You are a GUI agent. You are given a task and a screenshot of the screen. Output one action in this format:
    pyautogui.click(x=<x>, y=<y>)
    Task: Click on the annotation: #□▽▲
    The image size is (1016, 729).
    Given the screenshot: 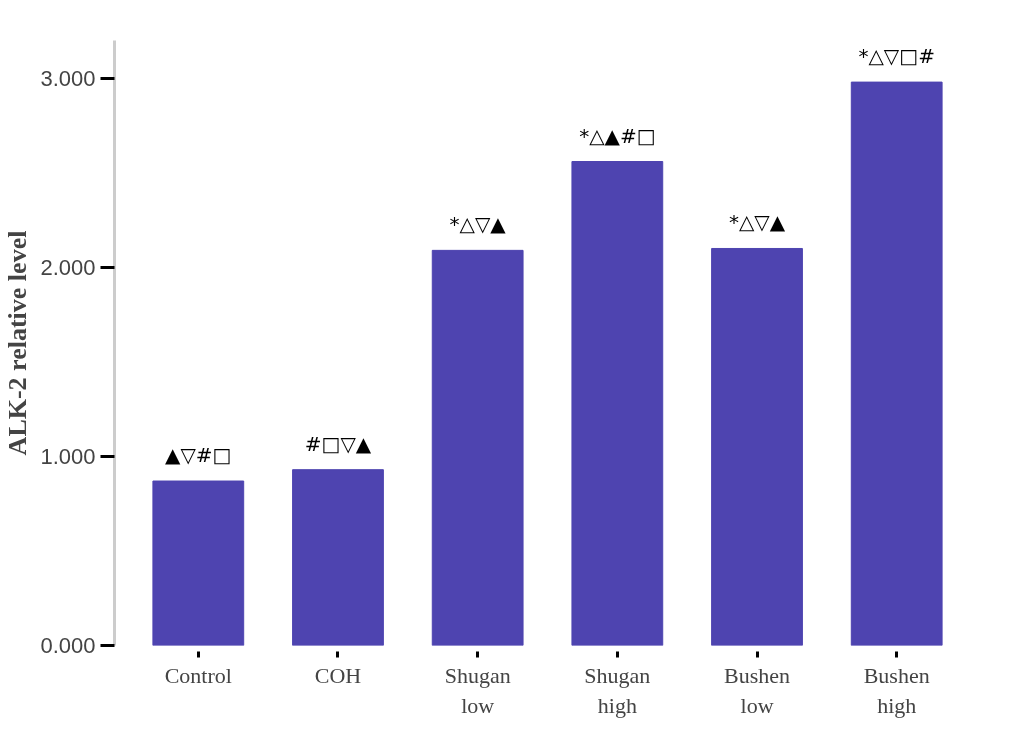 What is the action you would take?
    pyautogui.click(x=338, y=443)
    